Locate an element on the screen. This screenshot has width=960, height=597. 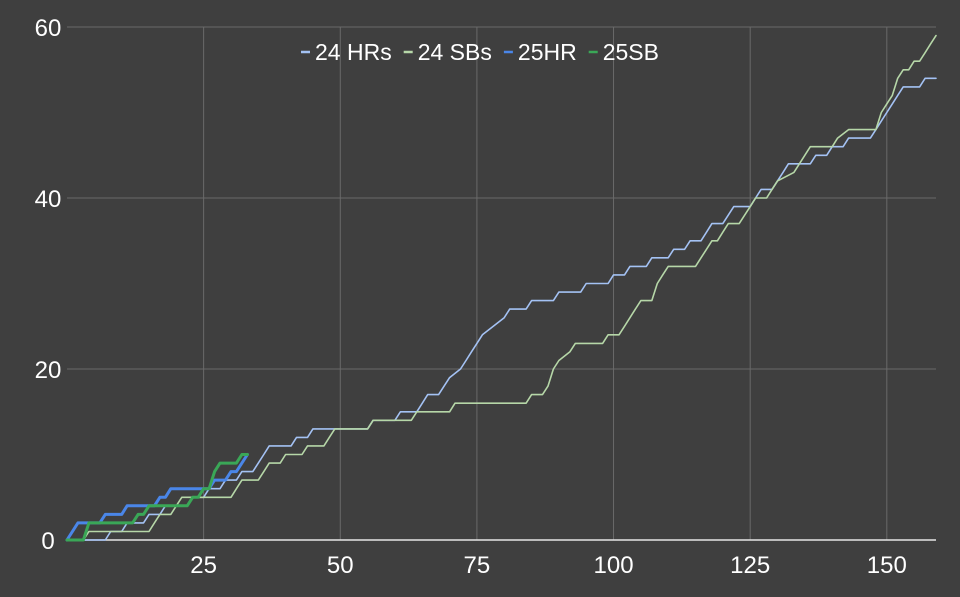
x-tick-label-125: 125 is located at coordinates (750, 565).